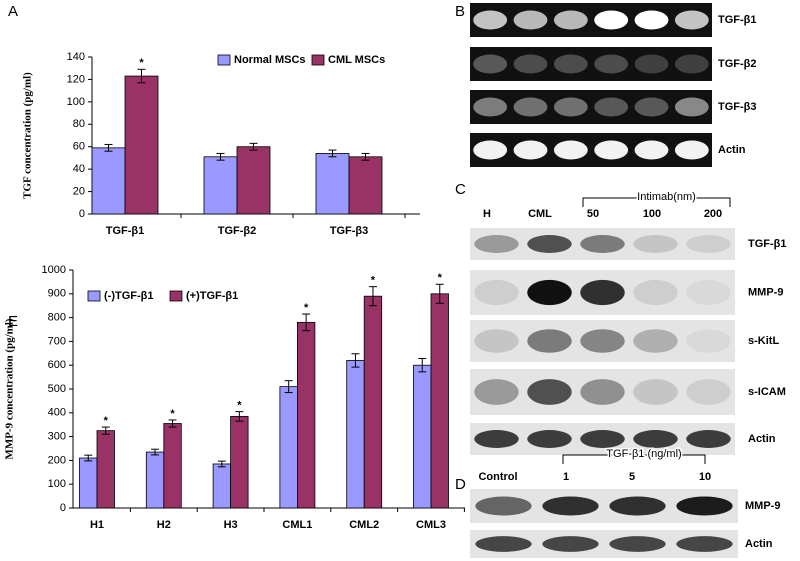  Describe the element at coordinates (566, 477) in the screenshot. I see `lane-label: 1` at that location.